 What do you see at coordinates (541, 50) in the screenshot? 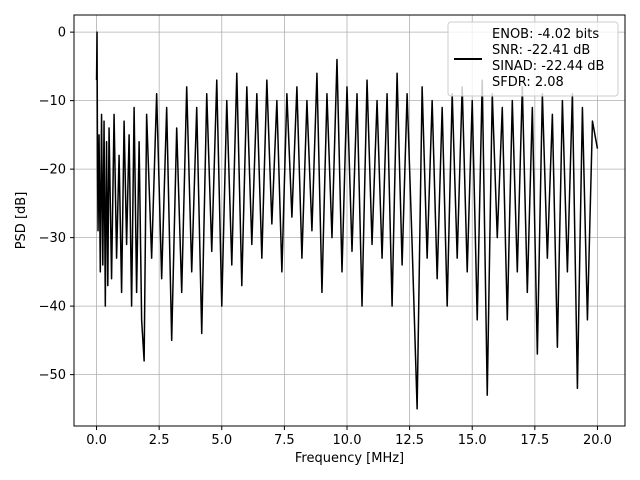
I see `legend-snr: SNR: -22.41 dB` at bounding box center [541, 50].